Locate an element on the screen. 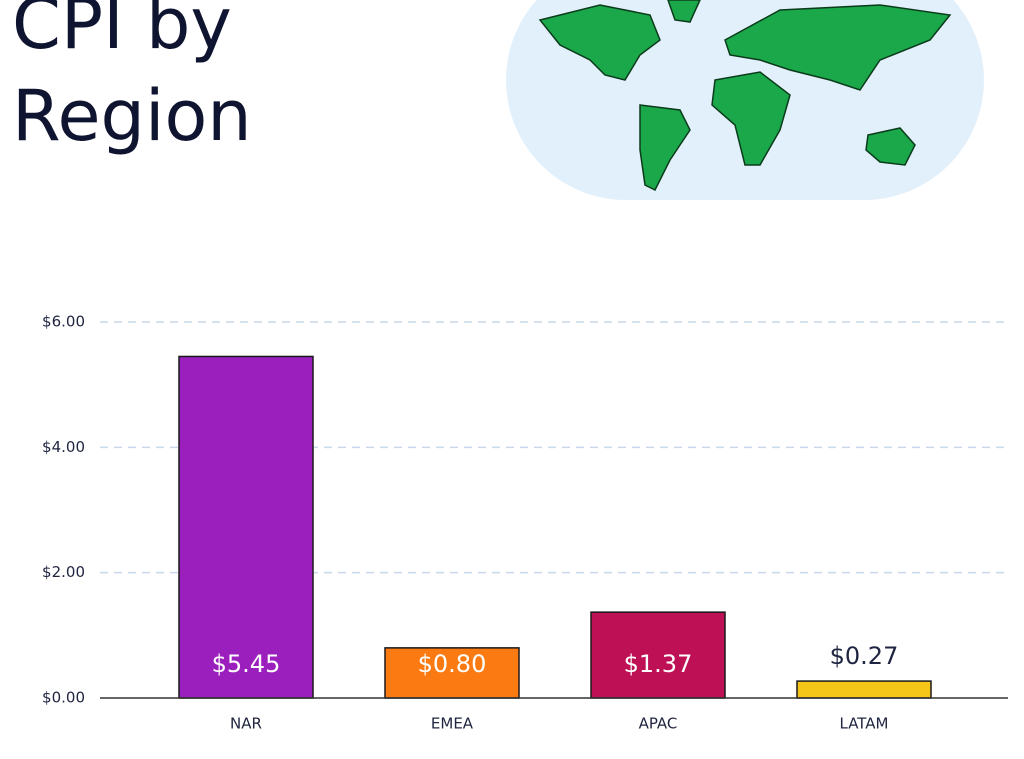  x-tick-label: NAR is located at coordinates (246, 724).